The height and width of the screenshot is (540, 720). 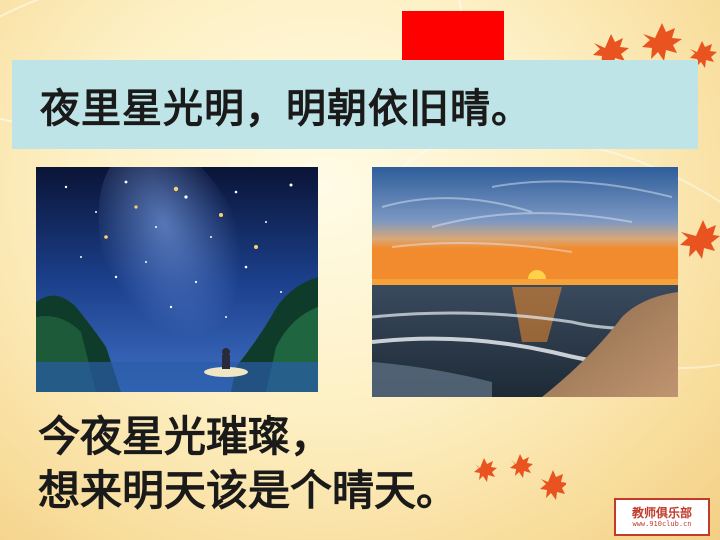 I want to click on red-accent-block, so click(x=453, y=37).